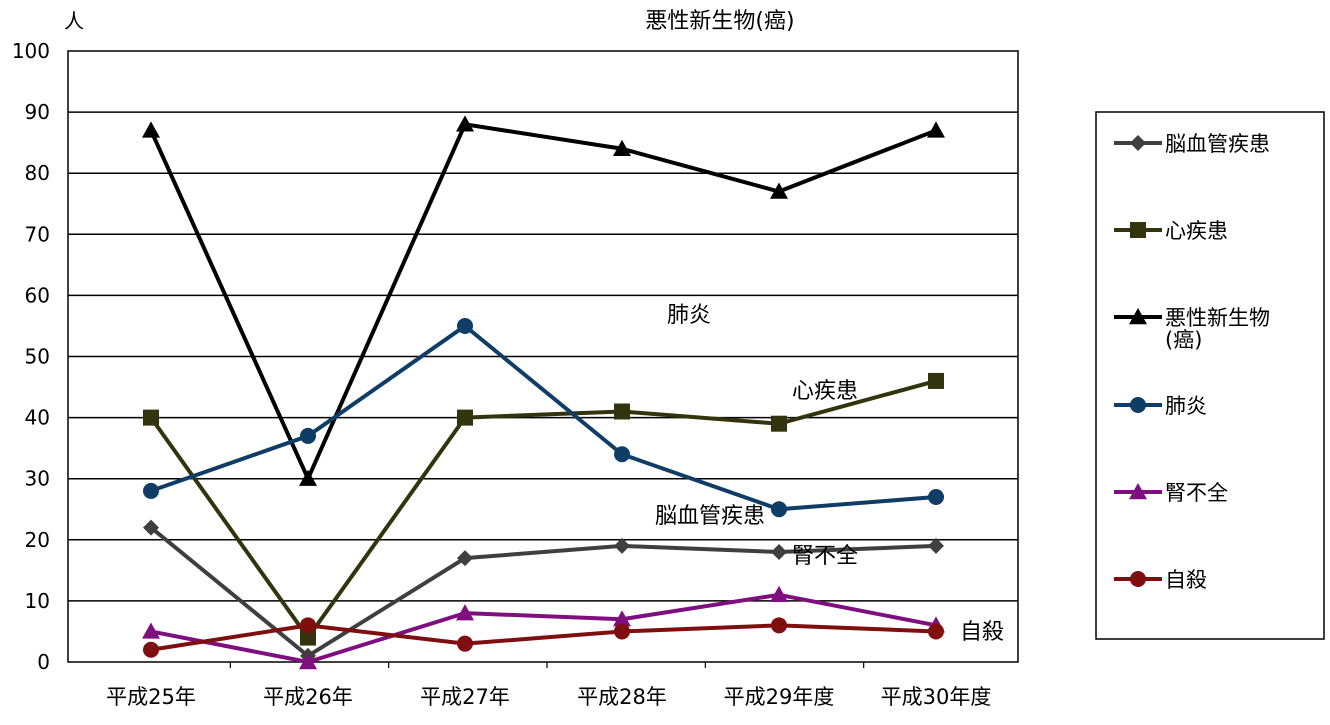 The image size is (1330, 725). What do you see at coordinates (825, 556) in the screenshot?
I see `annotation-label: 腎不全` at bounding box center [825, 556].